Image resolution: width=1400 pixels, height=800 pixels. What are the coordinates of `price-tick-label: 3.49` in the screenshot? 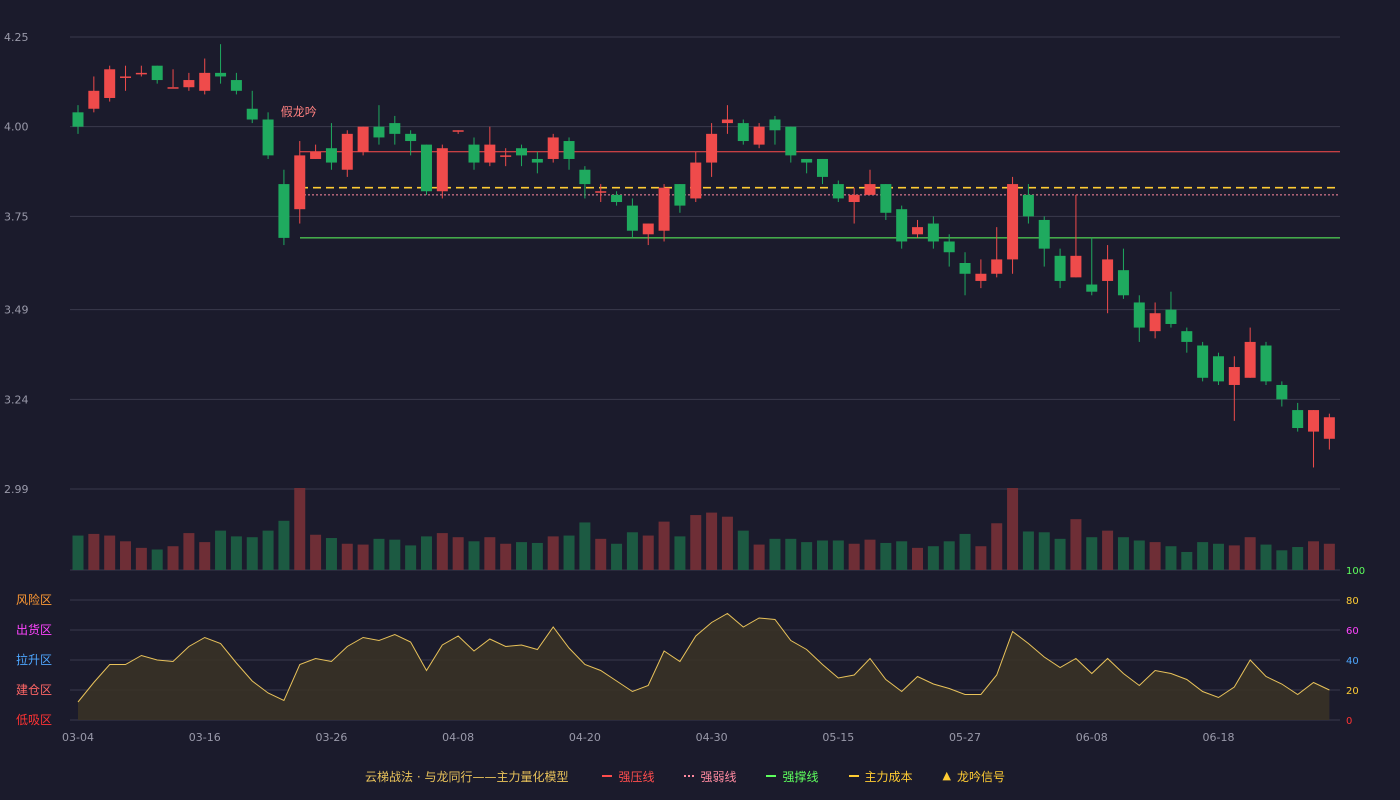 It's located at (16, 310).